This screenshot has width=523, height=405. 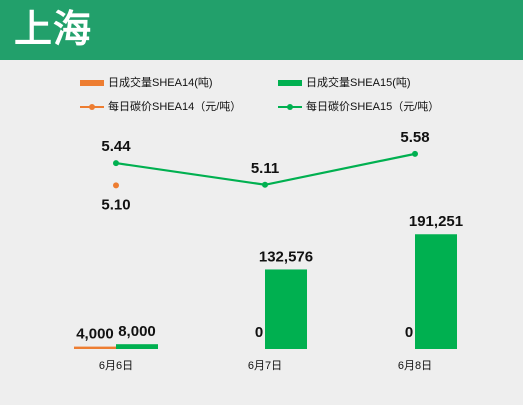 I want to click on legend-label: 每日碳价SHEA14（元/吨）, so click(x=175, y=107).